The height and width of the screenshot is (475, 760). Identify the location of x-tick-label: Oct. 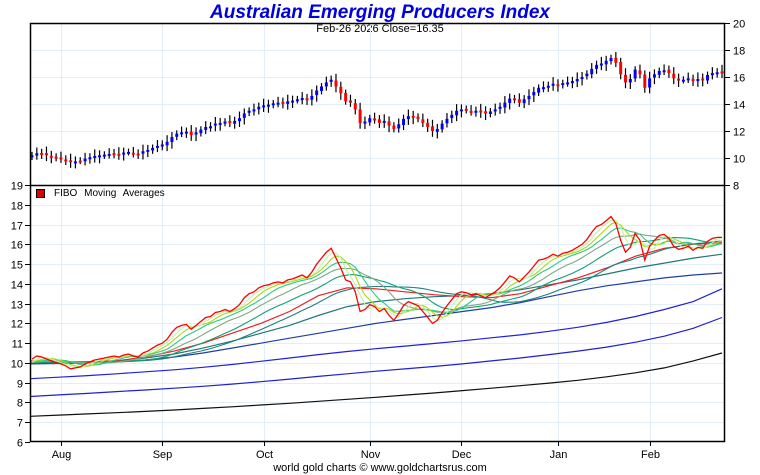
(264, 455).